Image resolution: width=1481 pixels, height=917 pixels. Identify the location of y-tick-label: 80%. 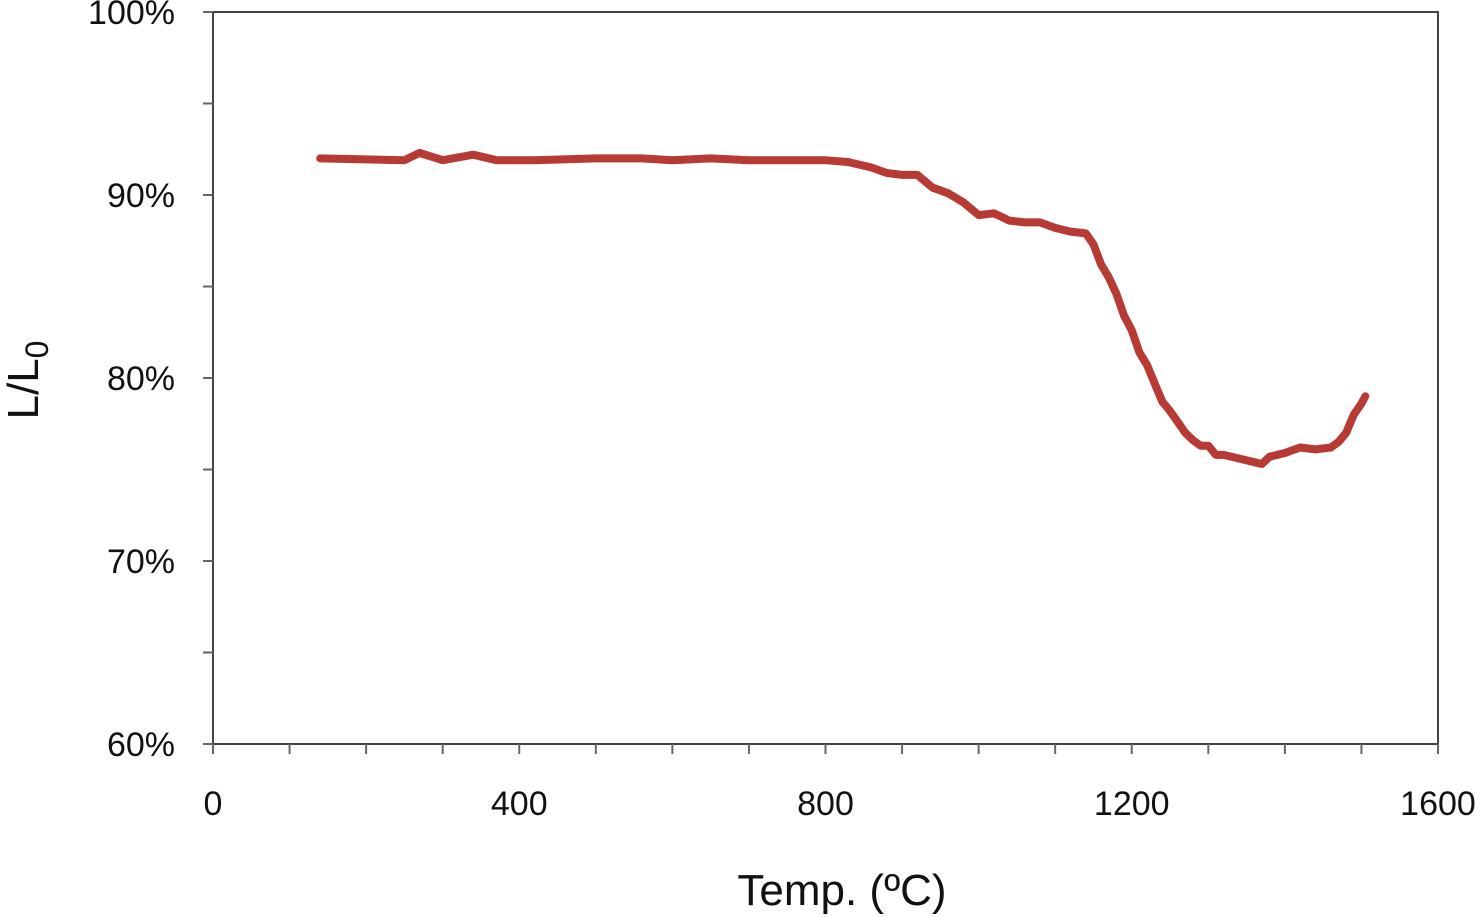
(141, 379).